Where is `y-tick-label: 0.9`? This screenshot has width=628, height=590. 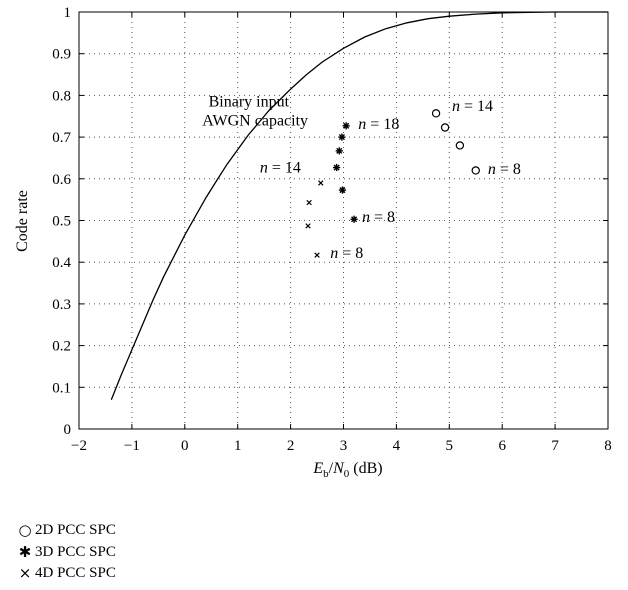 y-tick-label: 0.9 is located at coordinates (61, 55).